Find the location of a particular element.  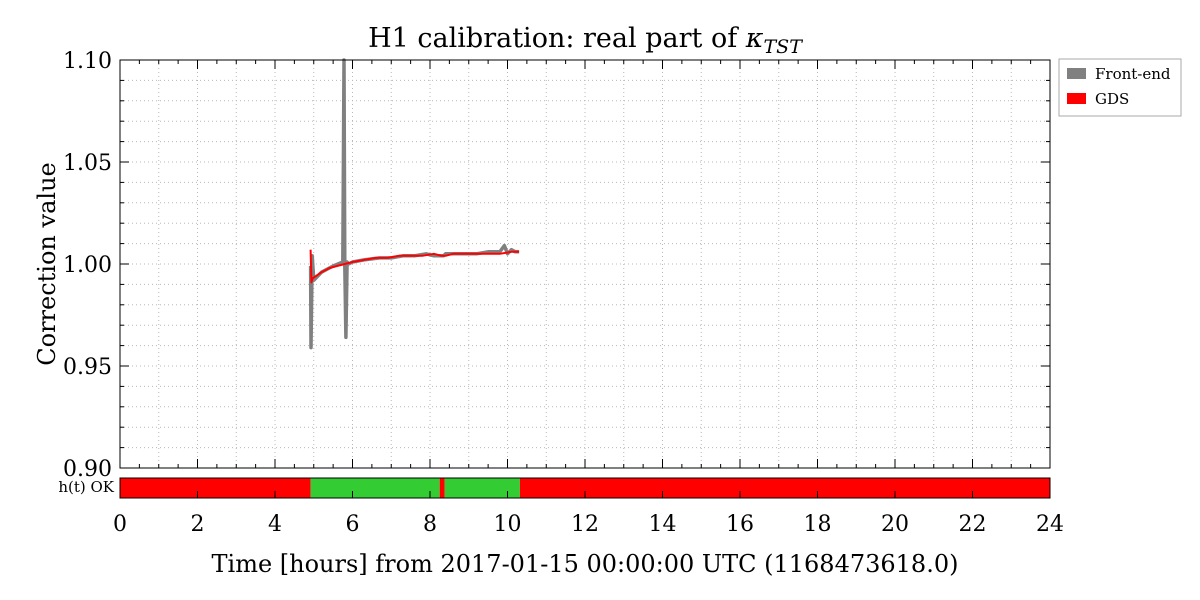

x-tick-label: 10 is located at coordinates (508, 524).